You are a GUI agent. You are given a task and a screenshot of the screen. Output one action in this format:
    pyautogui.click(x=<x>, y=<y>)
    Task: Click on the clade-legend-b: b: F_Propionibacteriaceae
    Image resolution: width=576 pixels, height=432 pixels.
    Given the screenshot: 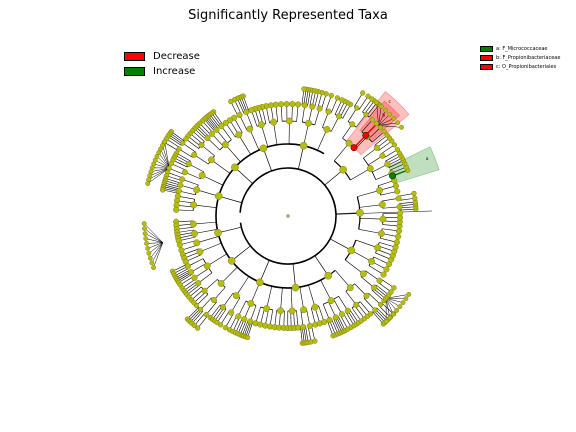 What is the action you would take?
    pyautogui.click(x=520, y=57)
    